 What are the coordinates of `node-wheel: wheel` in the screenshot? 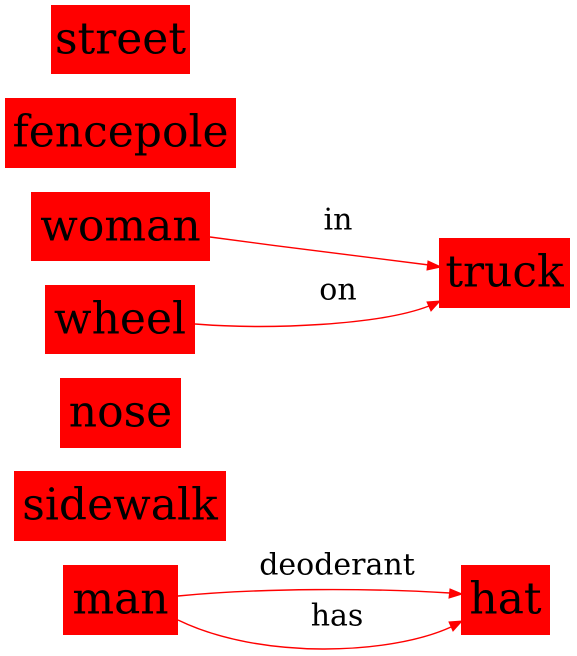 It's located at (120, 319).